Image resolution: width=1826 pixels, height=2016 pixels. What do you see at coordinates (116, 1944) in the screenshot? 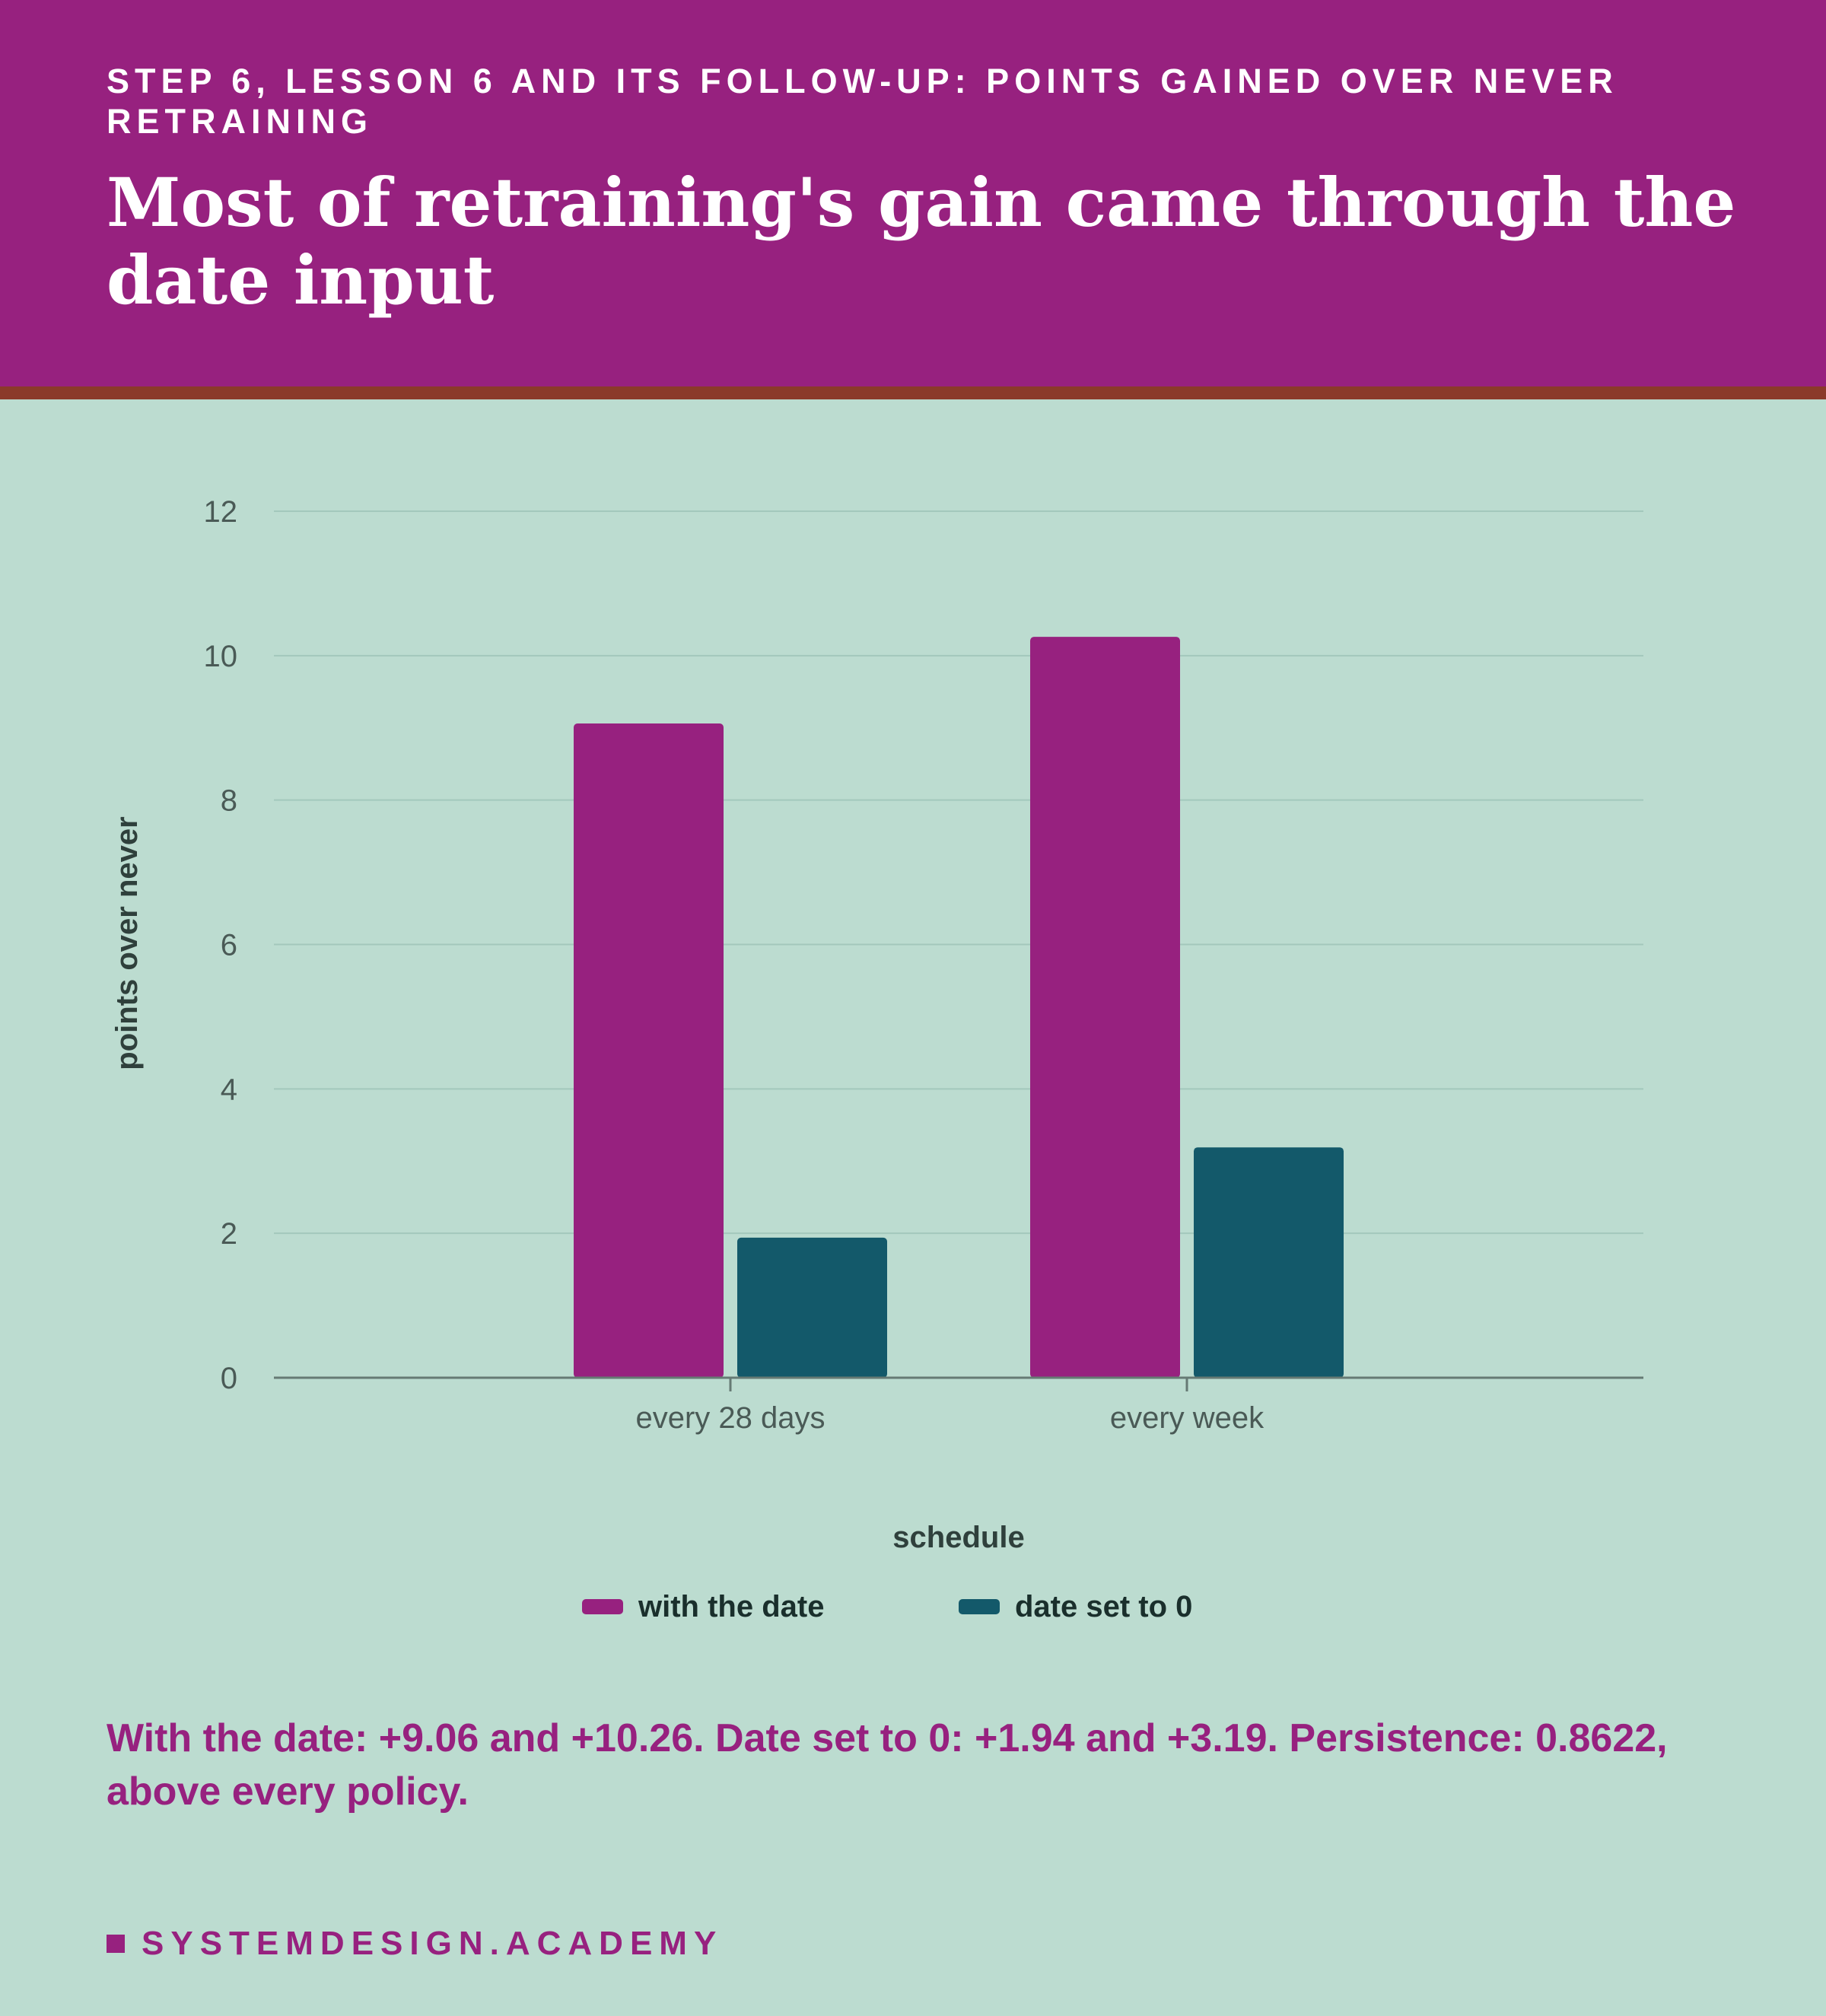
I see `brand-square-icon` at bounding box center [116, 1944].